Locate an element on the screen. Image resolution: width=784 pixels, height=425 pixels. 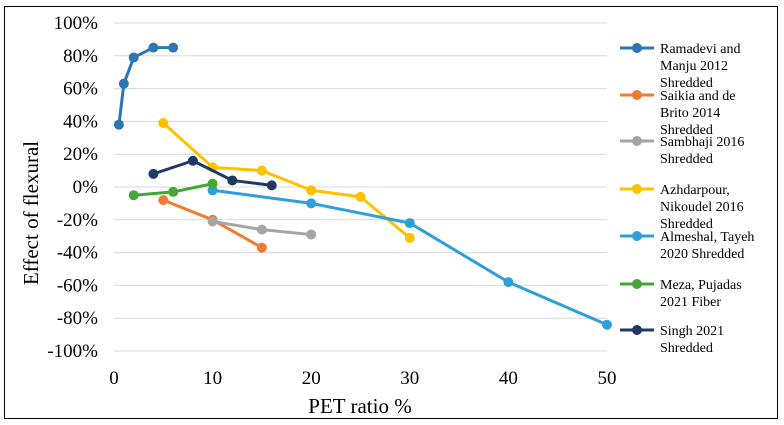
x-tick-label: 20 is located at coordinates (311, 378).